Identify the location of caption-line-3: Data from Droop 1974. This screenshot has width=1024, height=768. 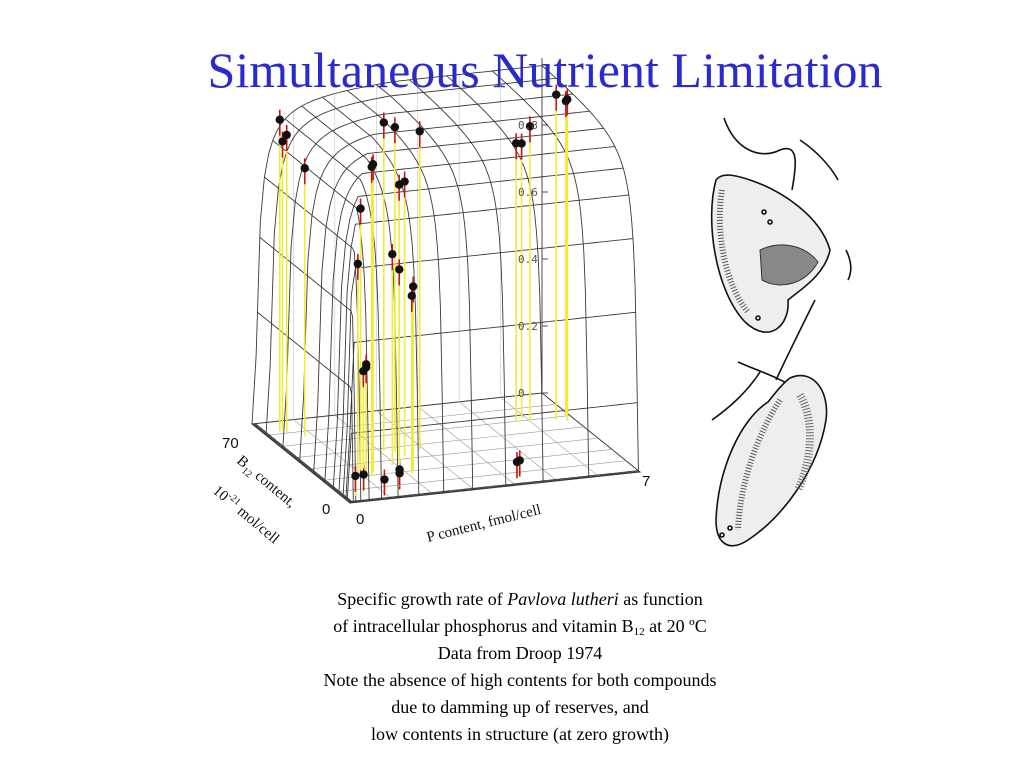
(520, 653).